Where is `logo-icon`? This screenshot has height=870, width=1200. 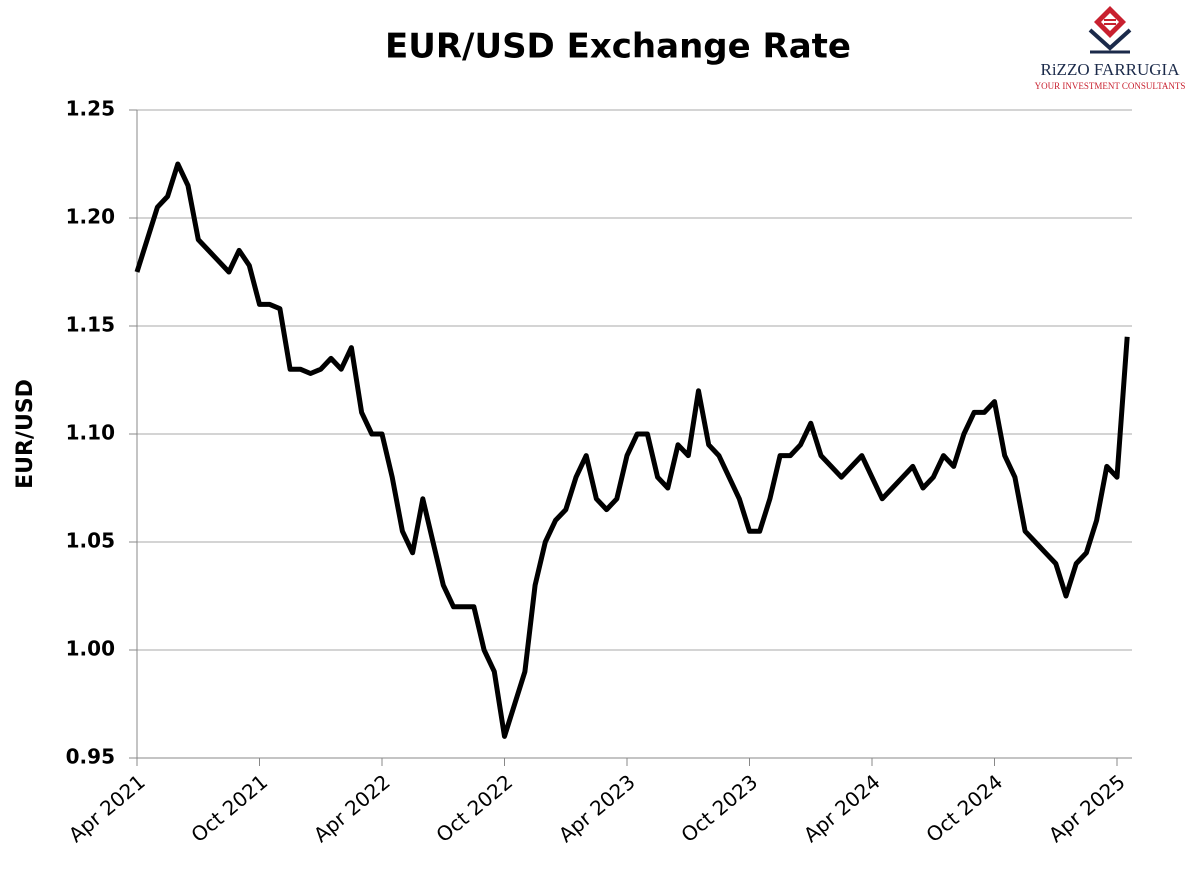
logo-icon is located at coordinates (1110, 30).